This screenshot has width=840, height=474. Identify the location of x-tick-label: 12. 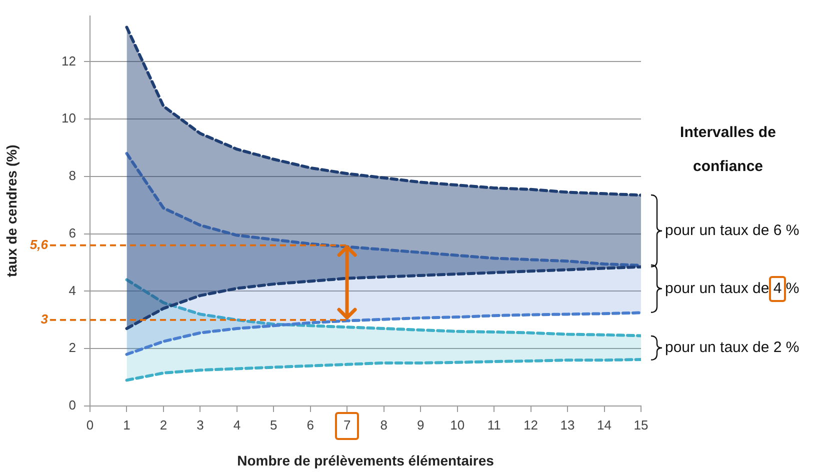
(531, 424).